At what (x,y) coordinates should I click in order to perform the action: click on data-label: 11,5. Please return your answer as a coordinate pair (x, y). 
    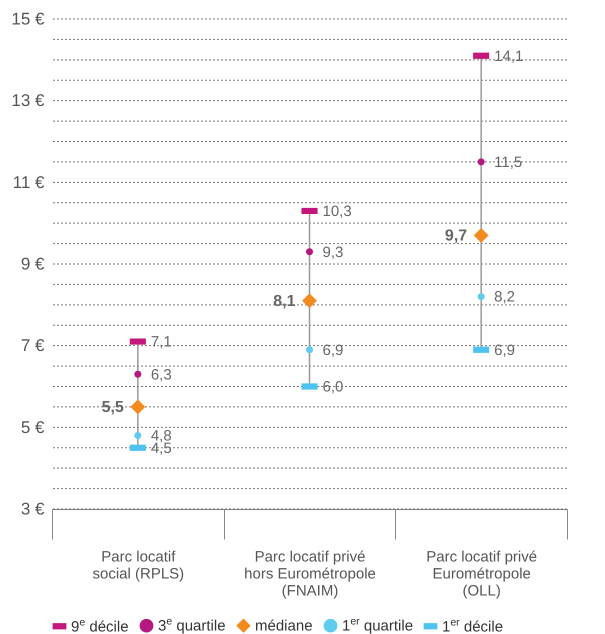
    Looking at the image, I should click on (508, 162).